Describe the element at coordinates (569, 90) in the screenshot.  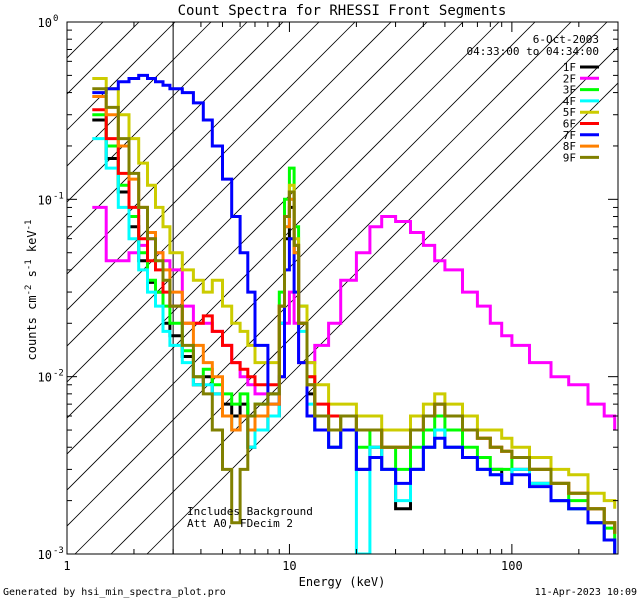
I see `legend-label-3F: 3F` at that location.